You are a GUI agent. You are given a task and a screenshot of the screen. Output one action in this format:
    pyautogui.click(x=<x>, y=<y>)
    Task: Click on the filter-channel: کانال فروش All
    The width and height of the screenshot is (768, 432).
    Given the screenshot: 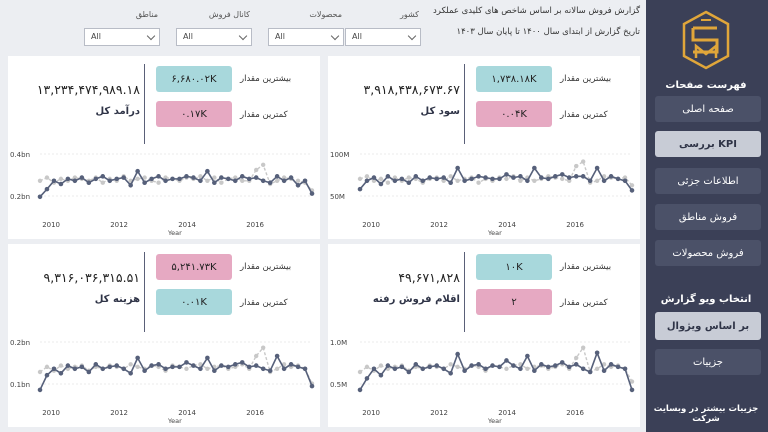 What is the action you would take?
    pyautogui.click(x=214, y=26)
    